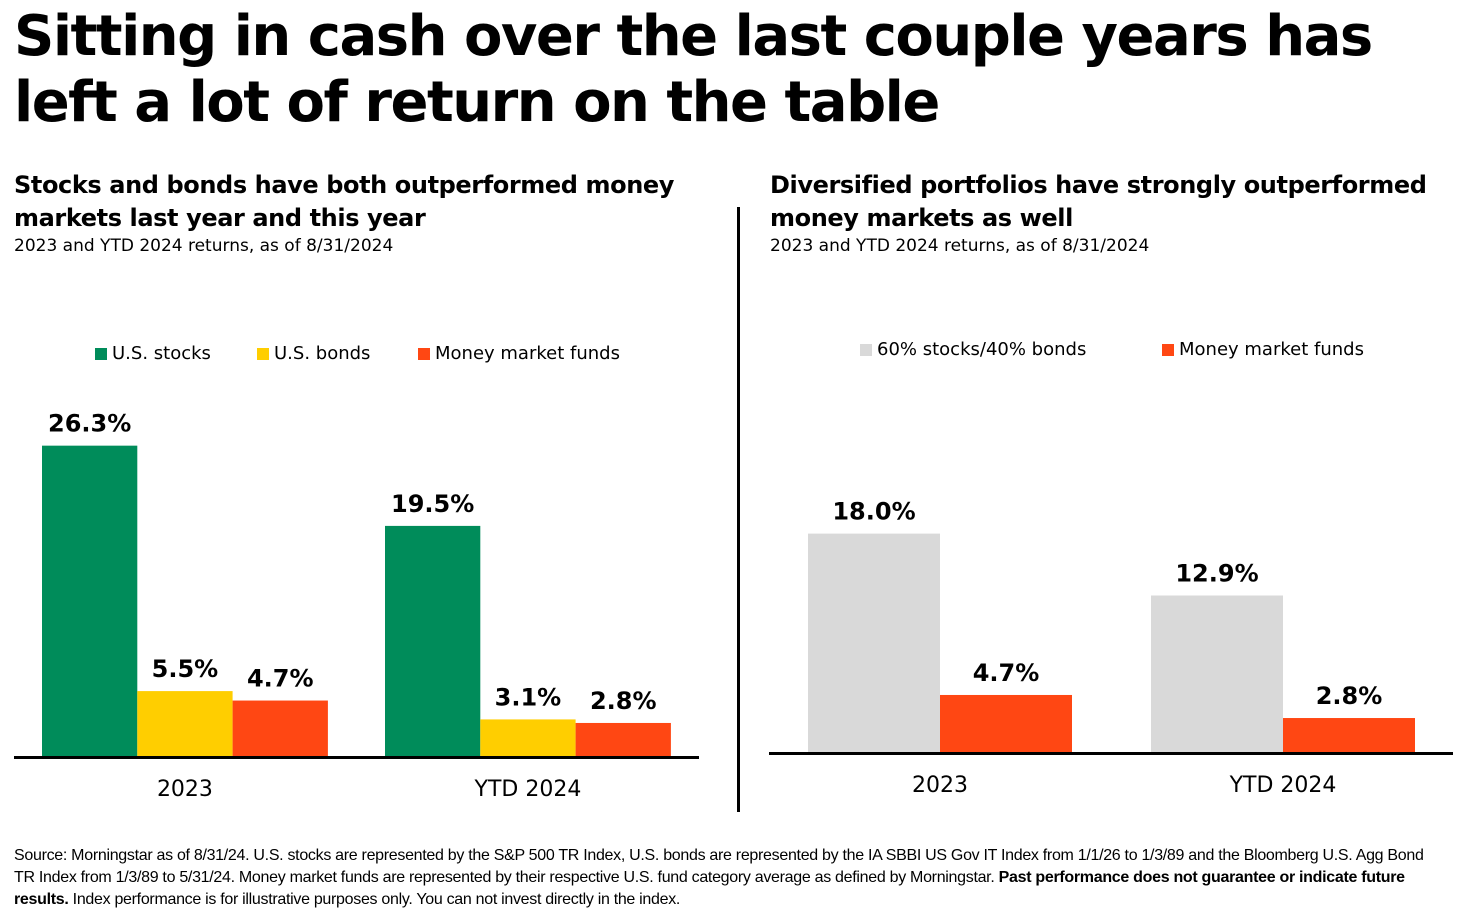  Describe the element at coordinates (981, 349) in the screenshot. I see `legend-label-60-stocks-40-bonds: 60% stocks/40% bonds` at that location.